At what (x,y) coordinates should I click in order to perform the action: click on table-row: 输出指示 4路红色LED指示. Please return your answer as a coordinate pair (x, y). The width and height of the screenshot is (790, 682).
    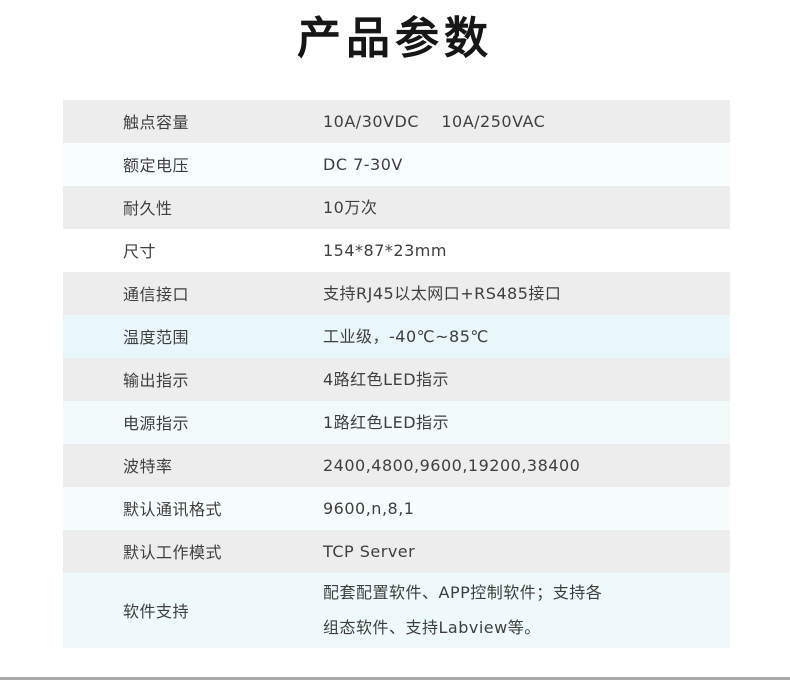
    Looking at the image, I should click on (396, 379).